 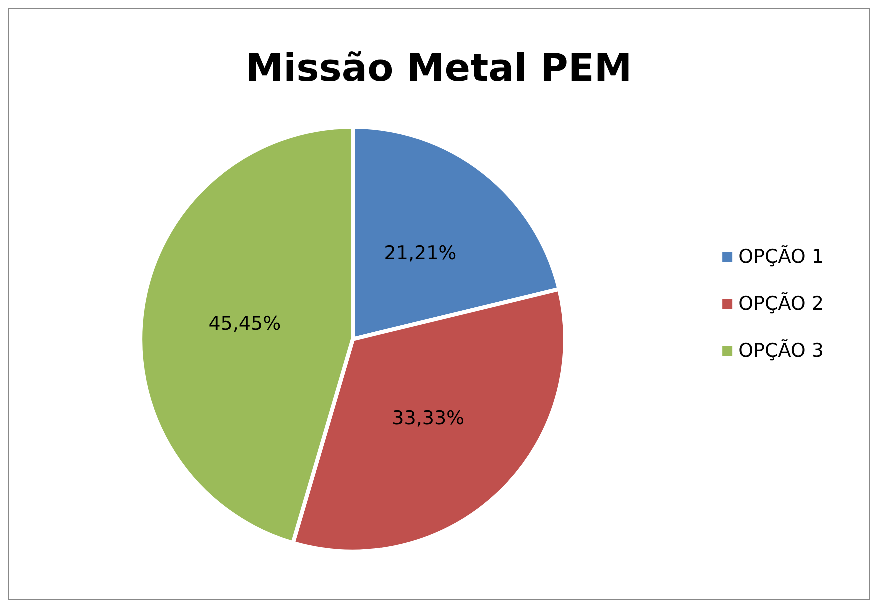 What do you see at coordinates (245, 323) in the screenshot?
I see `data-label: 45,45%` at bounding box center [245, 323].